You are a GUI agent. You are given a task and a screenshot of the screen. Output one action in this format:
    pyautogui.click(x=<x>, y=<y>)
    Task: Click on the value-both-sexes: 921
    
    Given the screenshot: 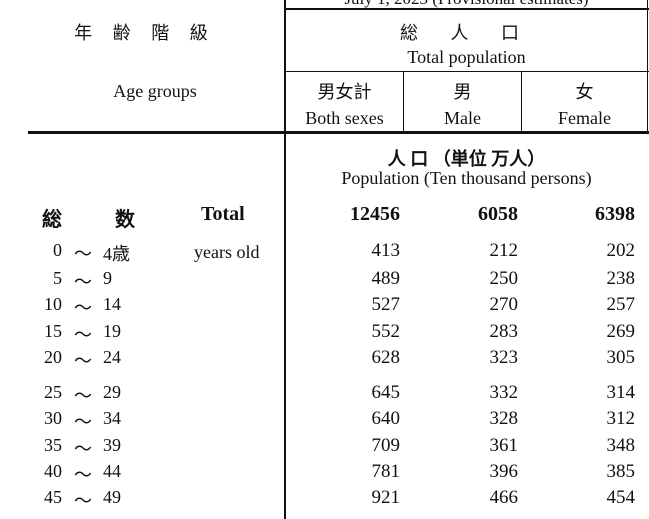 What is the action you would take?
    pyautogui.click(x=386, y=497)
    